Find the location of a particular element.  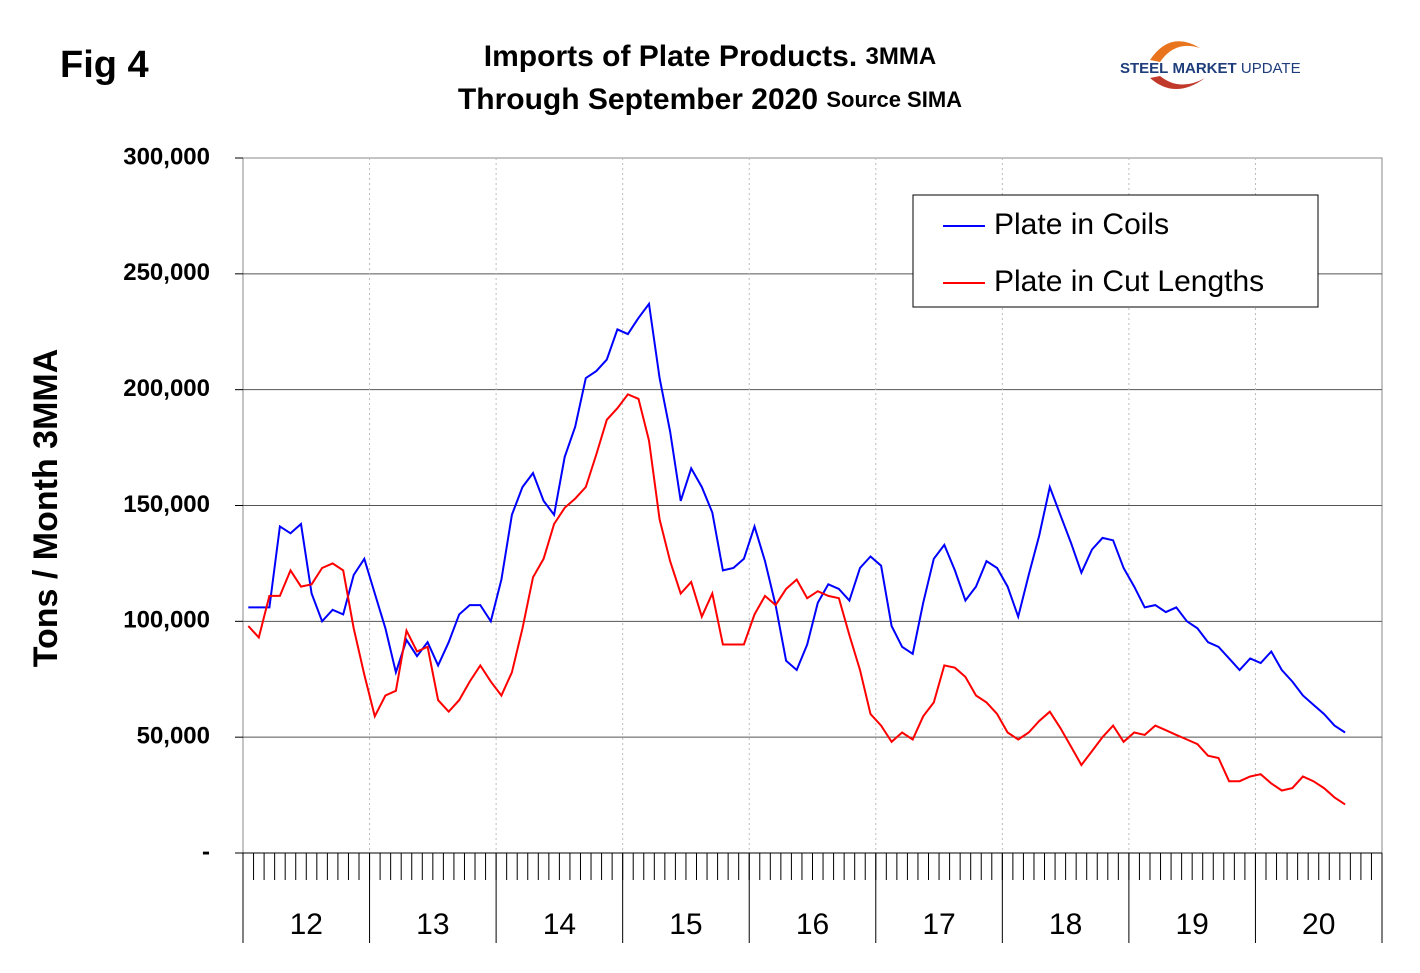

y-tick-label: 150,000 is located at coordinates (166, 504).